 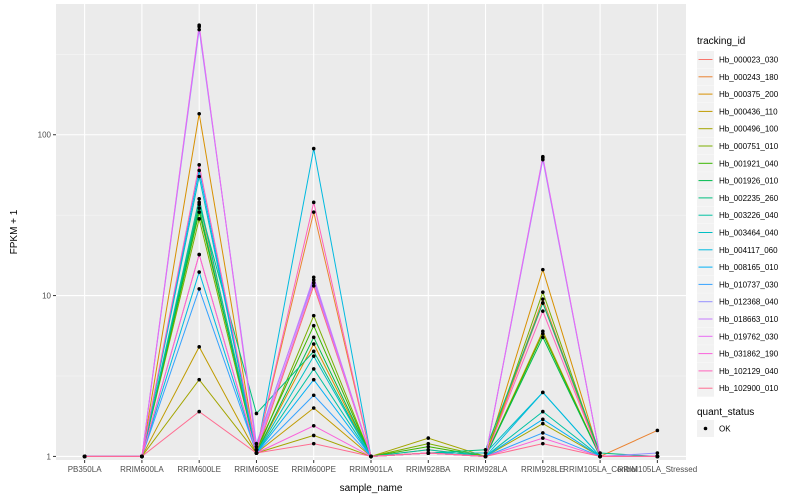 What do you see at coordinates (725, 429) in the screenshot?
I see `legend-item-label: OK` at bounding box center [725, 429].